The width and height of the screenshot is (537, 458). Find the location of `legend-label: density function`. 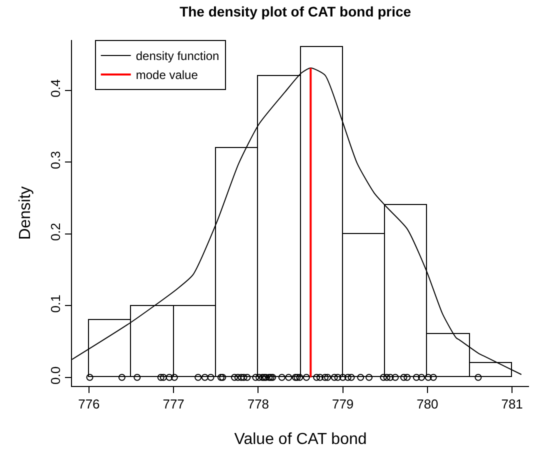

legend-label: density function is located at coordinates (178, 56).